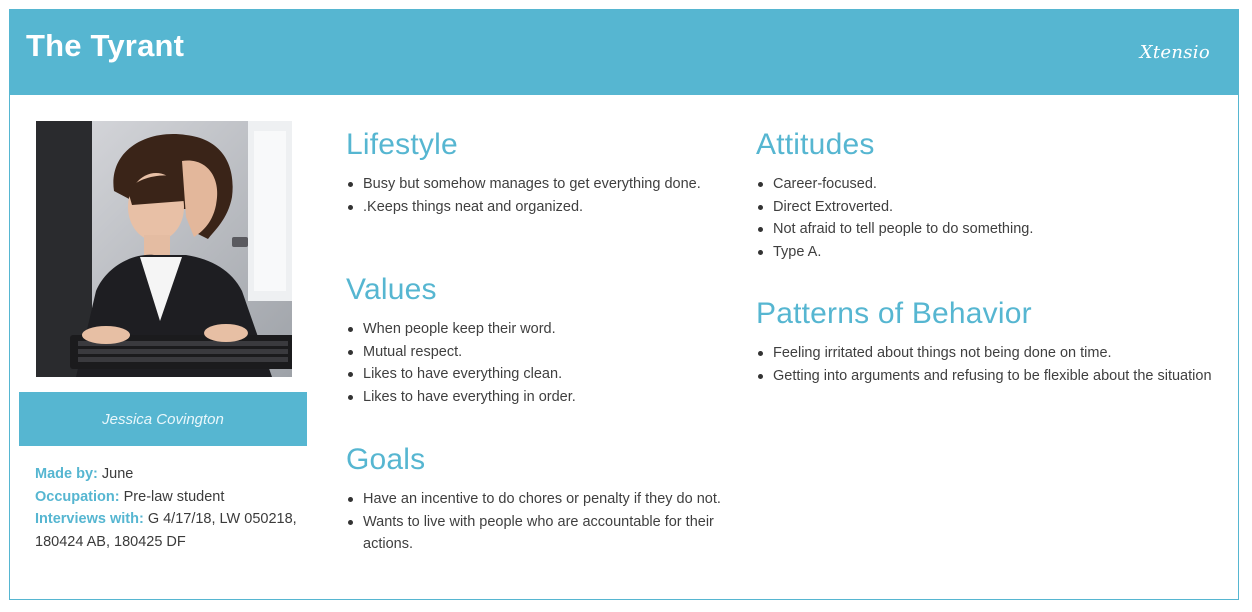 The height and width of the screenshot is (612, 1252). Describe the element at coordinates (986, 252) in the screenshot. I see `list-item: Type A.` at that location.